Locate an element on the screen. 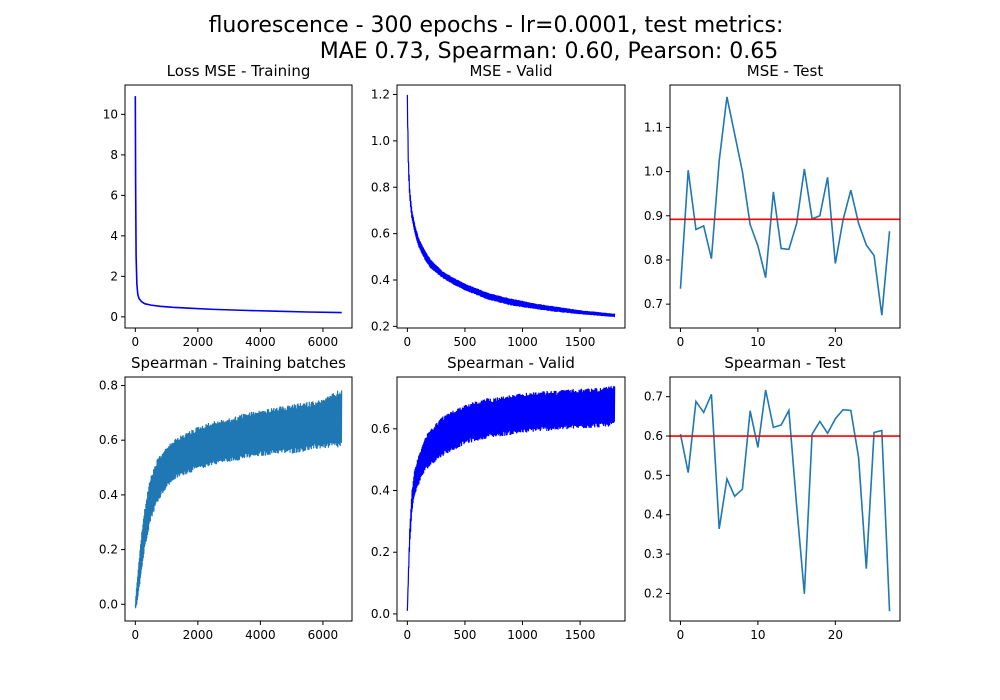 Image resolution: width=1000 pixels, height=700 pixels. panel-mse-test: MSE - Test 0 10 20 0.7 0.8 0.9 1.0 1.1 is located at coordinates (772, 205).